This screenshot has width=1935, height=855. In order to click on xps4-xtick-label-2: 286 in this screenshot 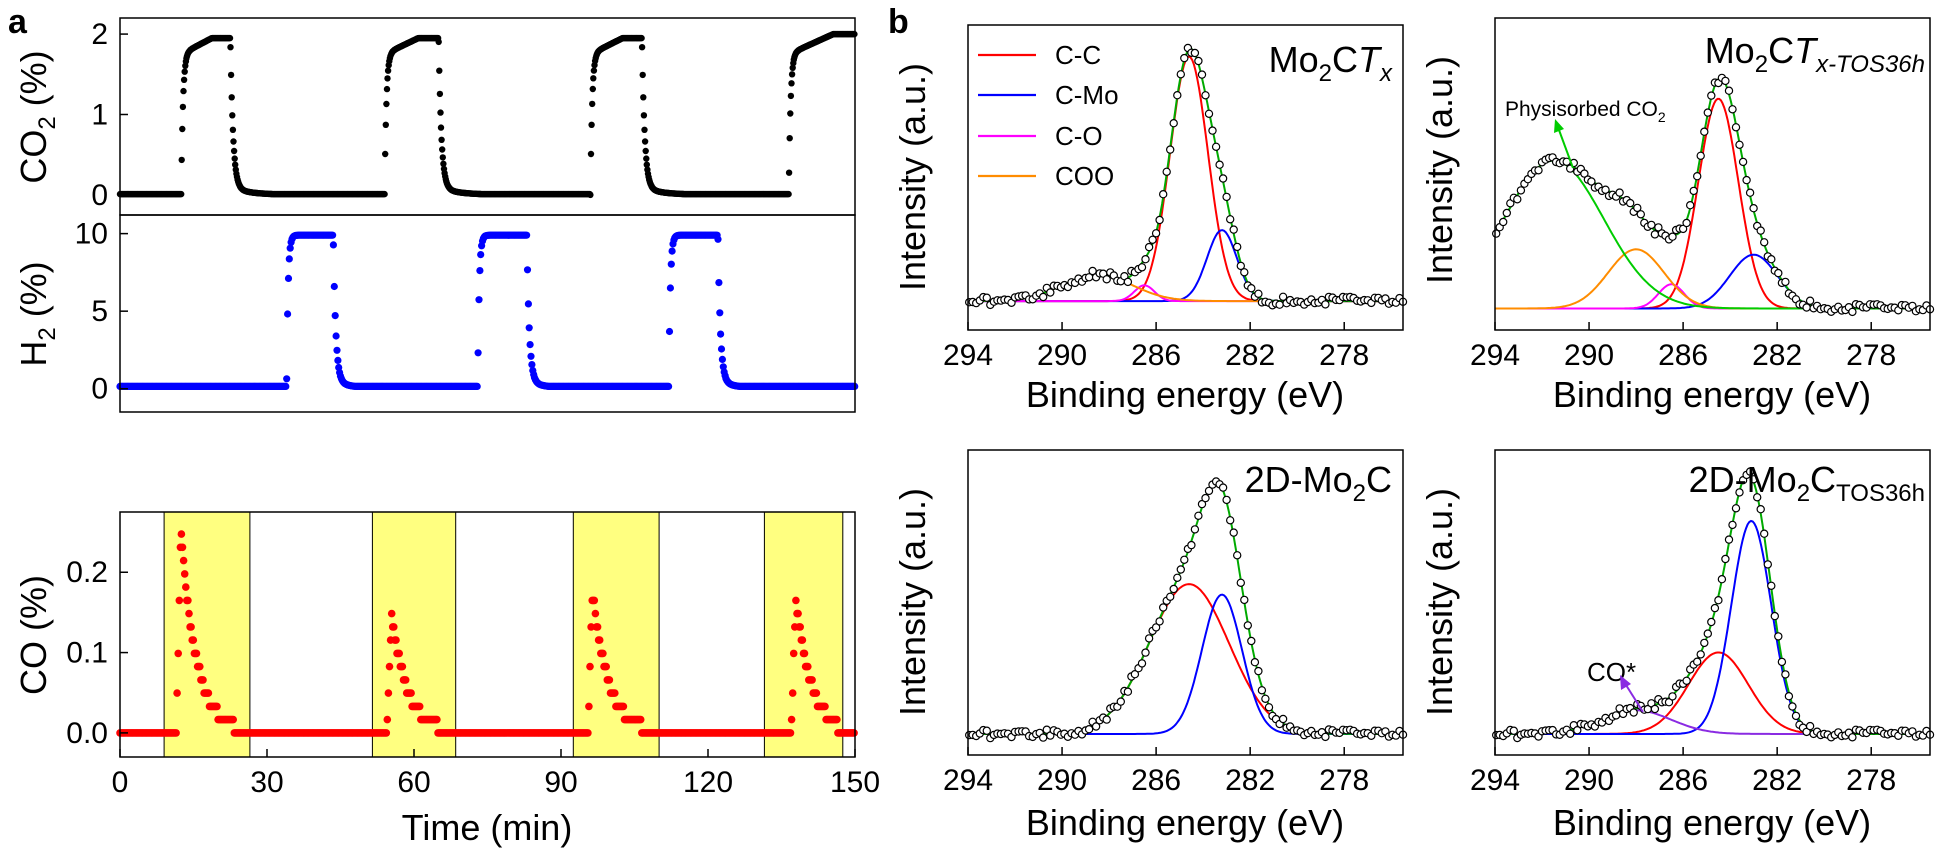, I will do `click(1683, 780)`.